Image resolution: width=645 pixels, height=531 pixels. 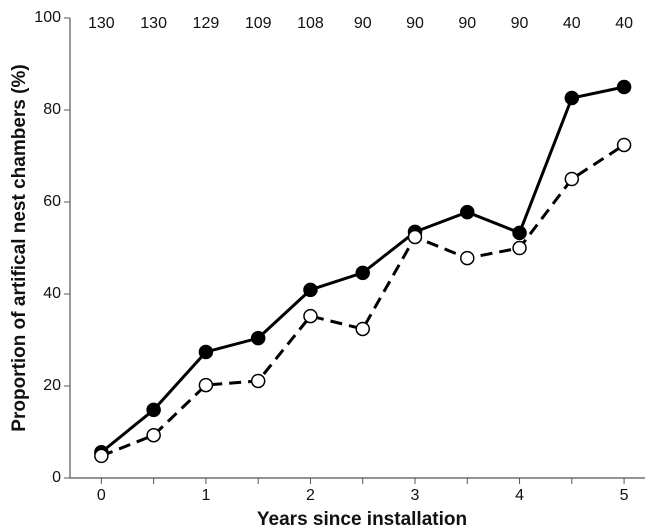 I want to click on y-tick-label: 60, so click(x=52, y=201).